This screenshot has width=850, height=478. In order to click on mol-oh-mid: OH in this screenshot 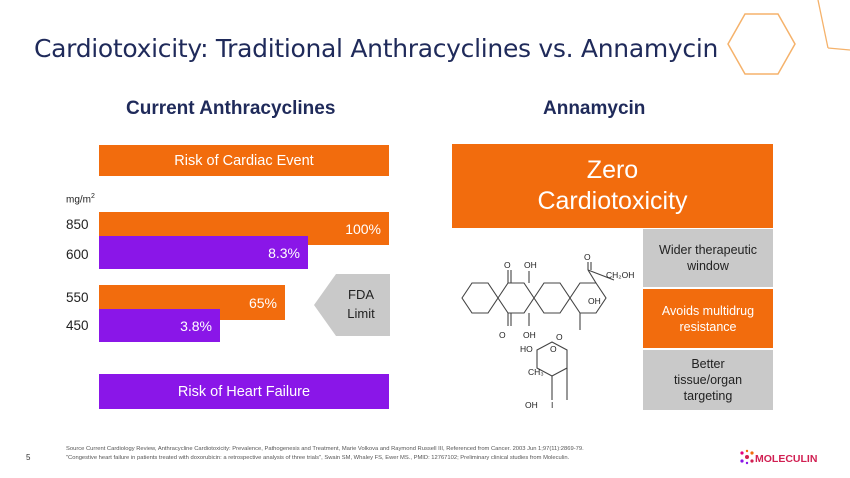, I will do `click(594, 301)`.